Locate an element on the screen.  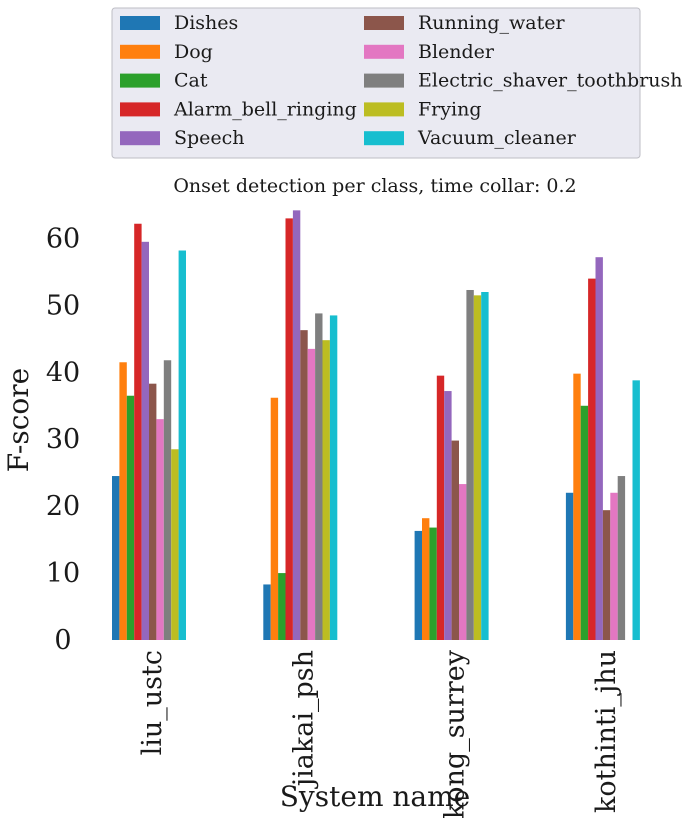
bar-jiakai-psh-alarm-bell-ringing is located at coordinates (289, 429).